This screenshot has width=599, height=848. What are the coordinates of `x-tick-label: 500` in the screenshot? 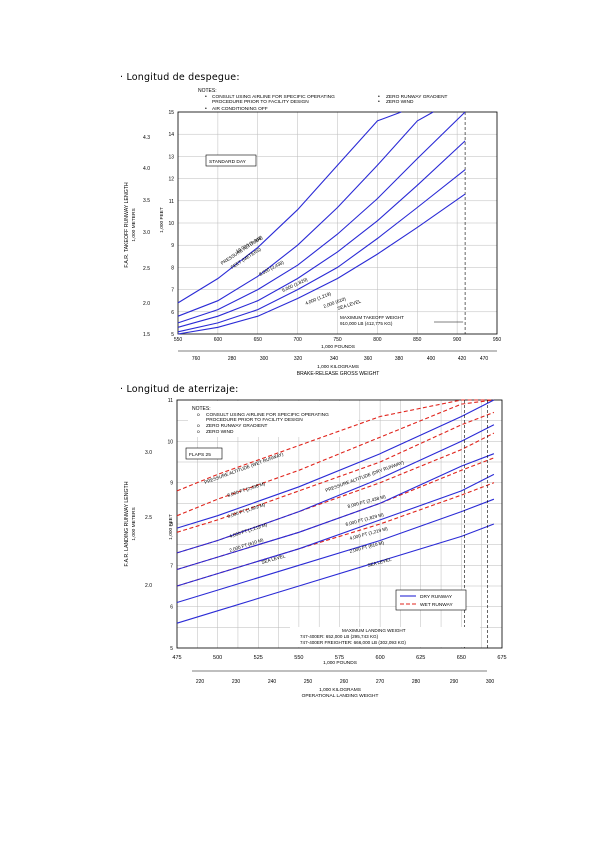 It's located at (217, 658).